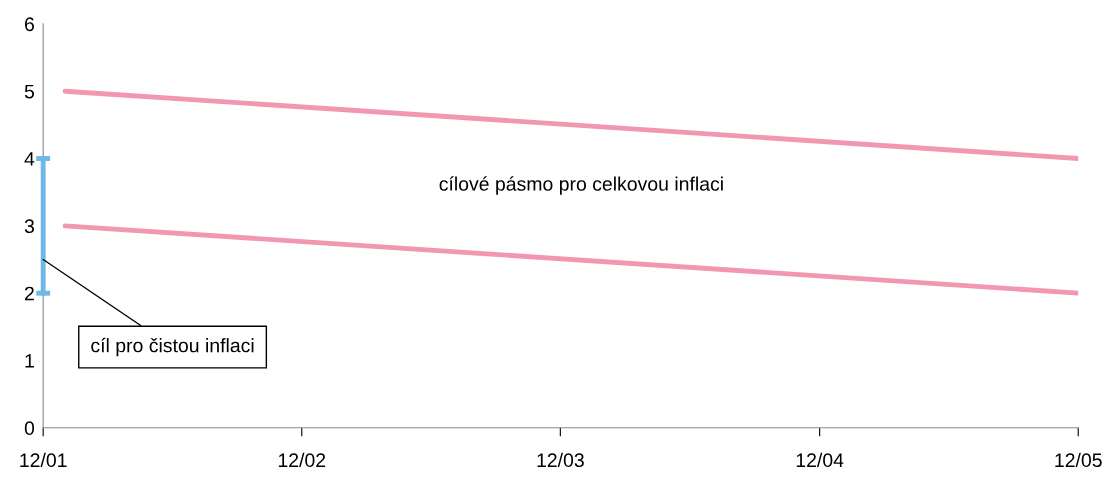 The height and width of the screenshot is (478, 1107). Describe the element at coordinates (29, 226) in the screenshot. I see `y-tick-label: 3` at that location.